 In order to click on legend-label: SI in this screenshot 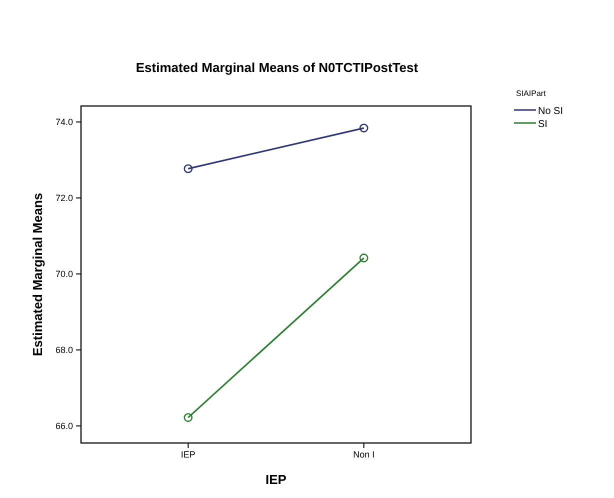, I will do `click(543, 124)`.